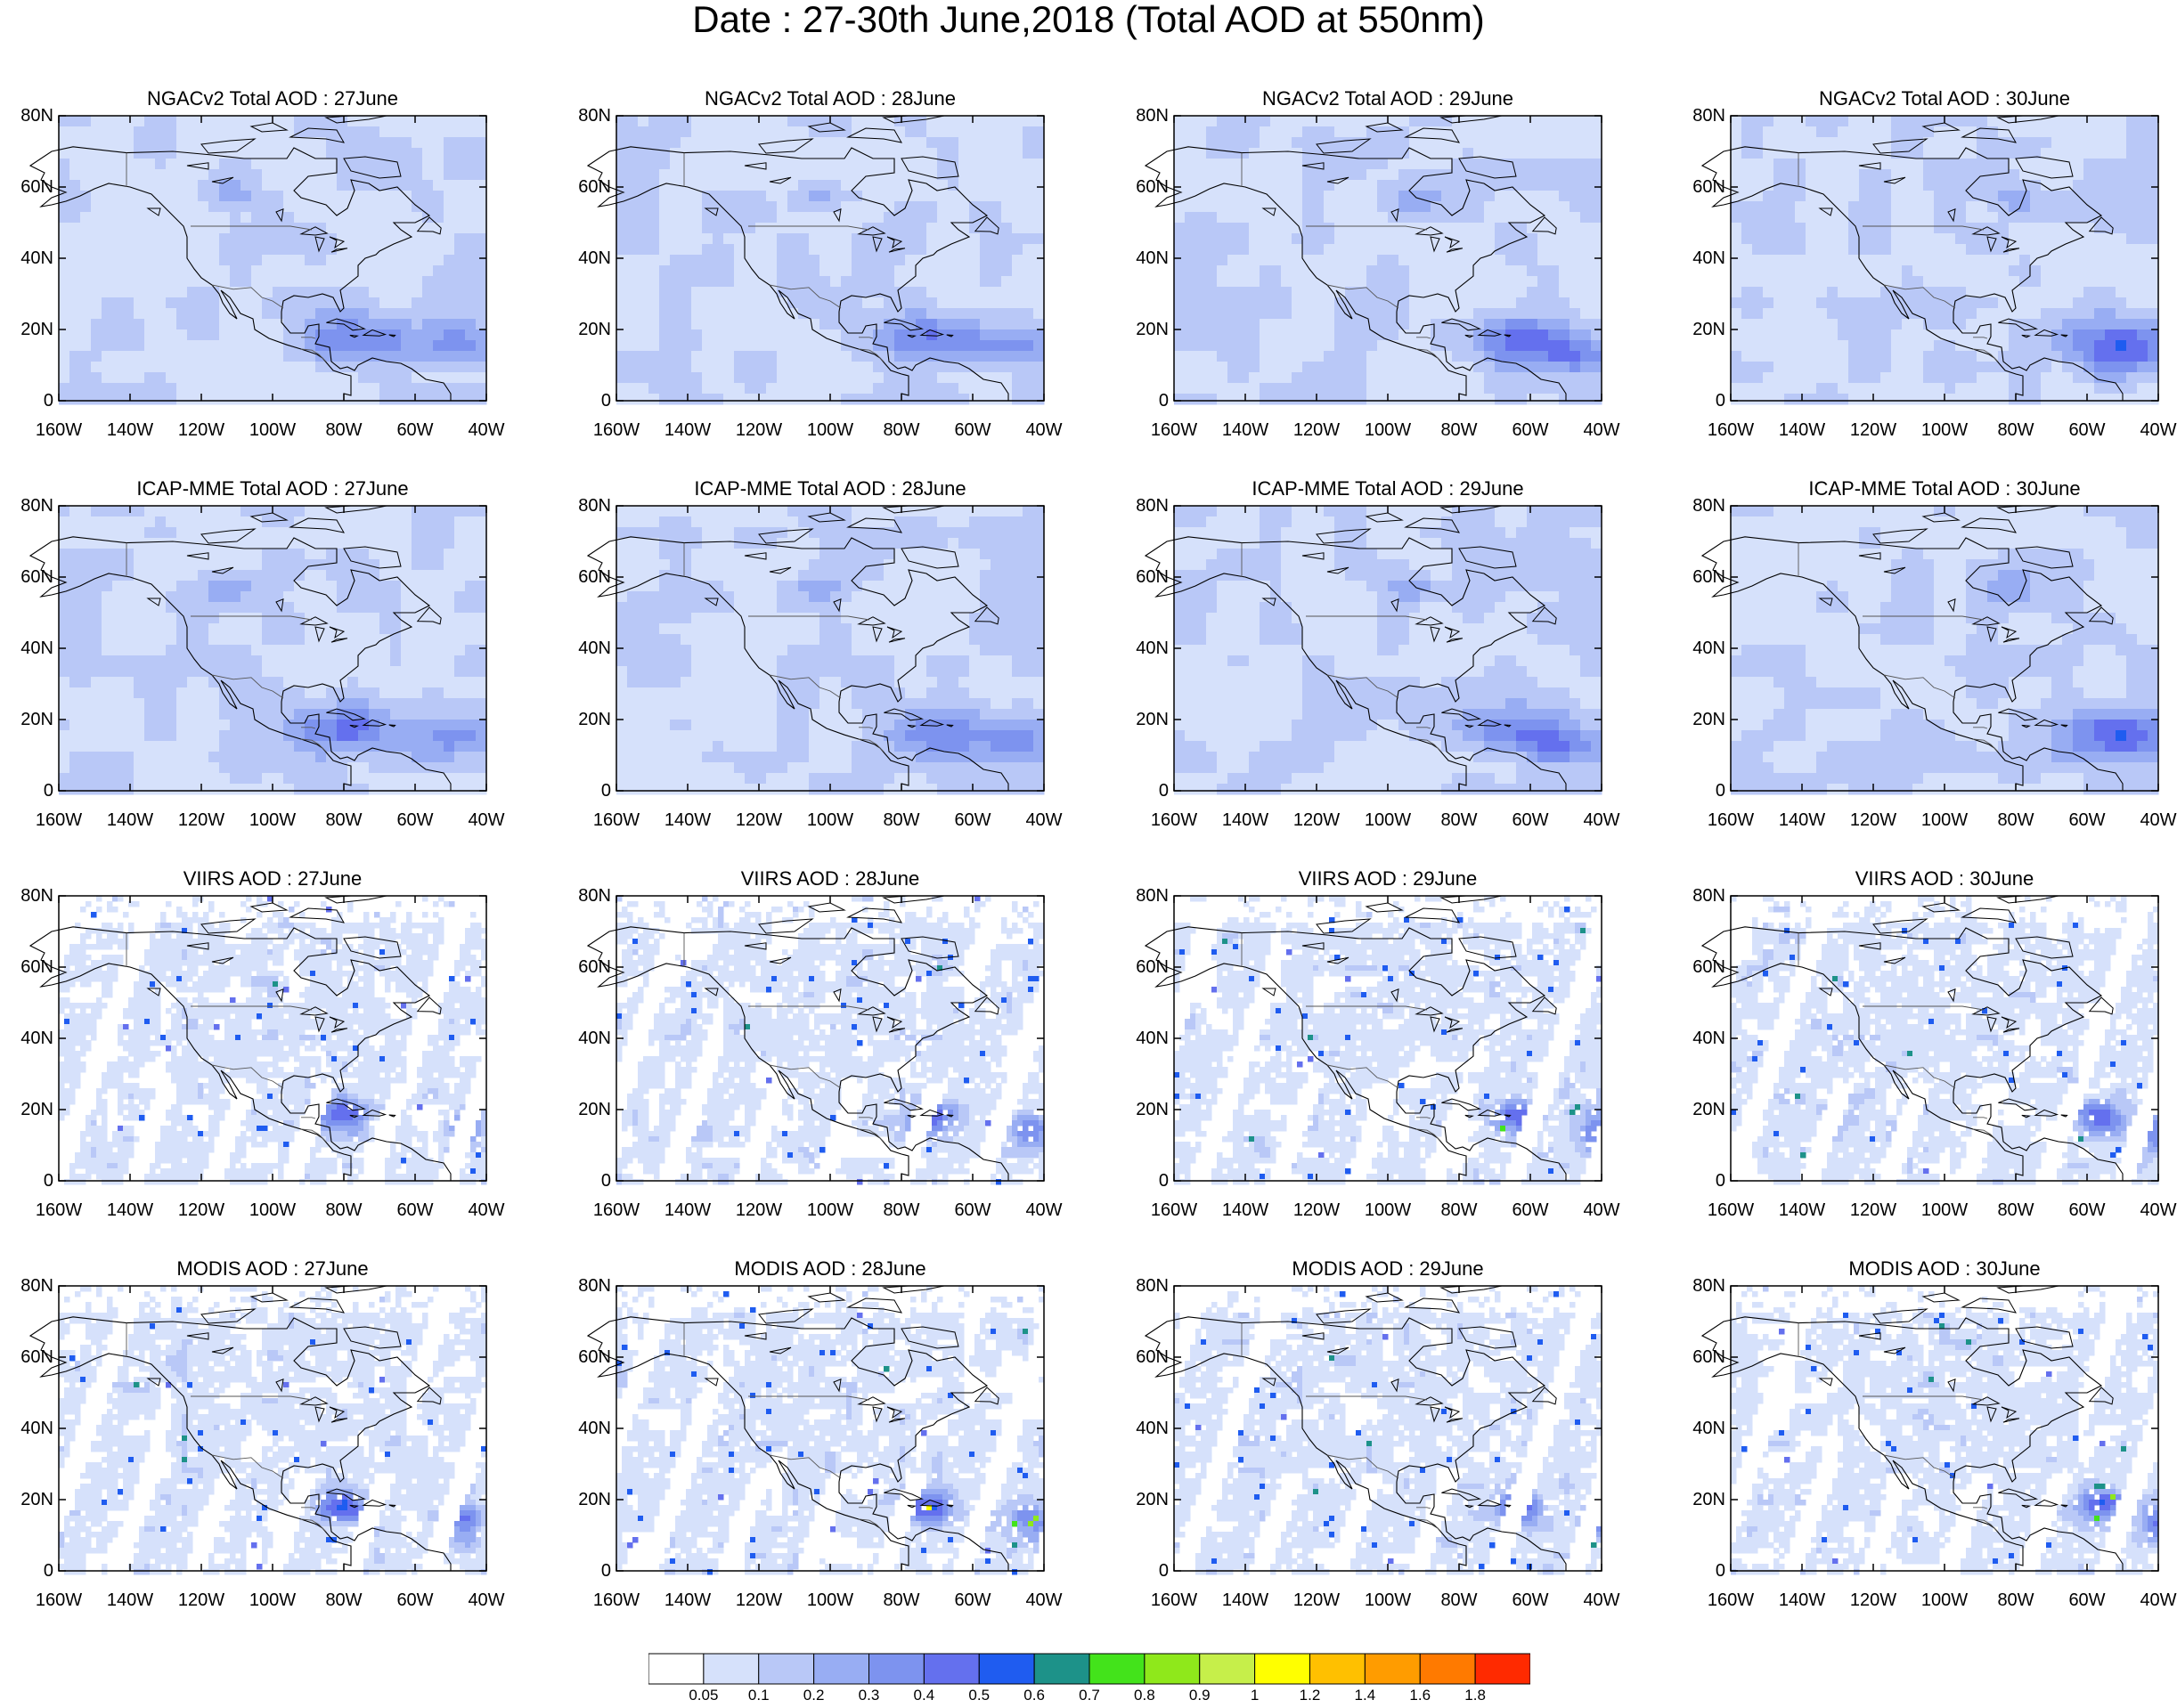  I want to click on panel-title-ngacv2-total-aod-2: NGACv2 Total AOD : 28June, so click(831, 98).